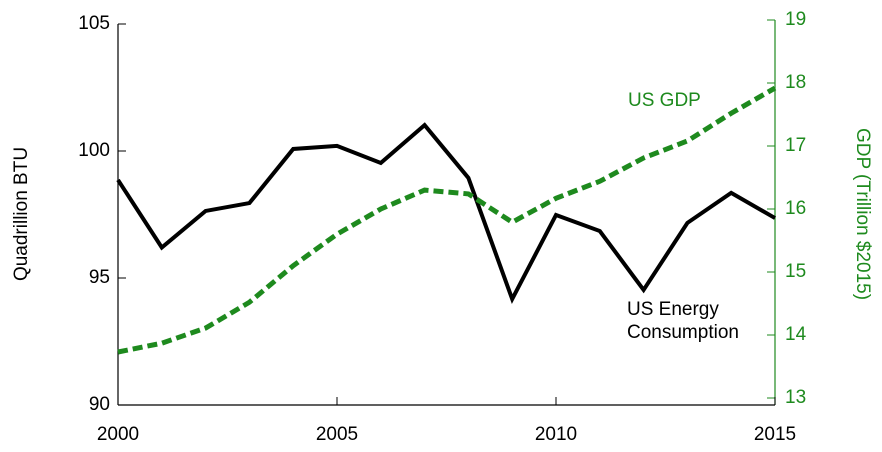 The height and width of the screenshot is (452, 882). Describe the element at coordinates (795, 397) in the screenshot. I see `y2-tick-label: 13` at that location.